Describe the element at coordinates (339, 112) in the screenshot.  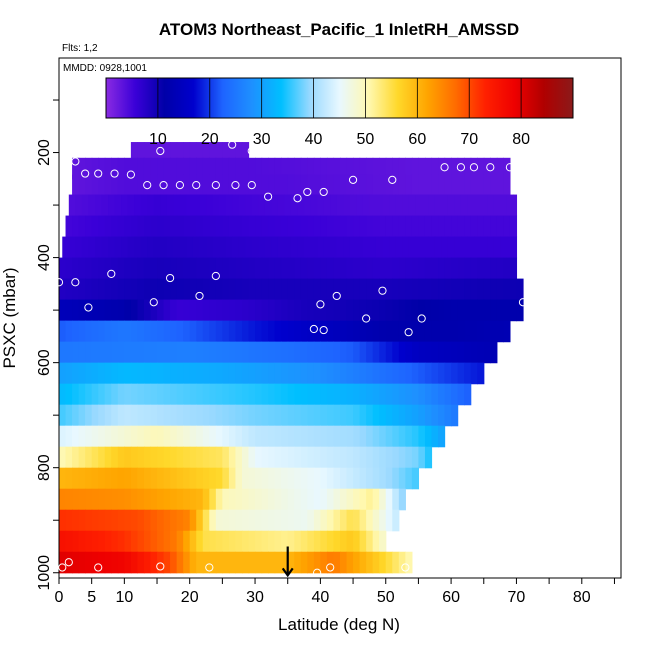
I see `colorbar: 10 20 30 40 50 60 70 80` at that location.